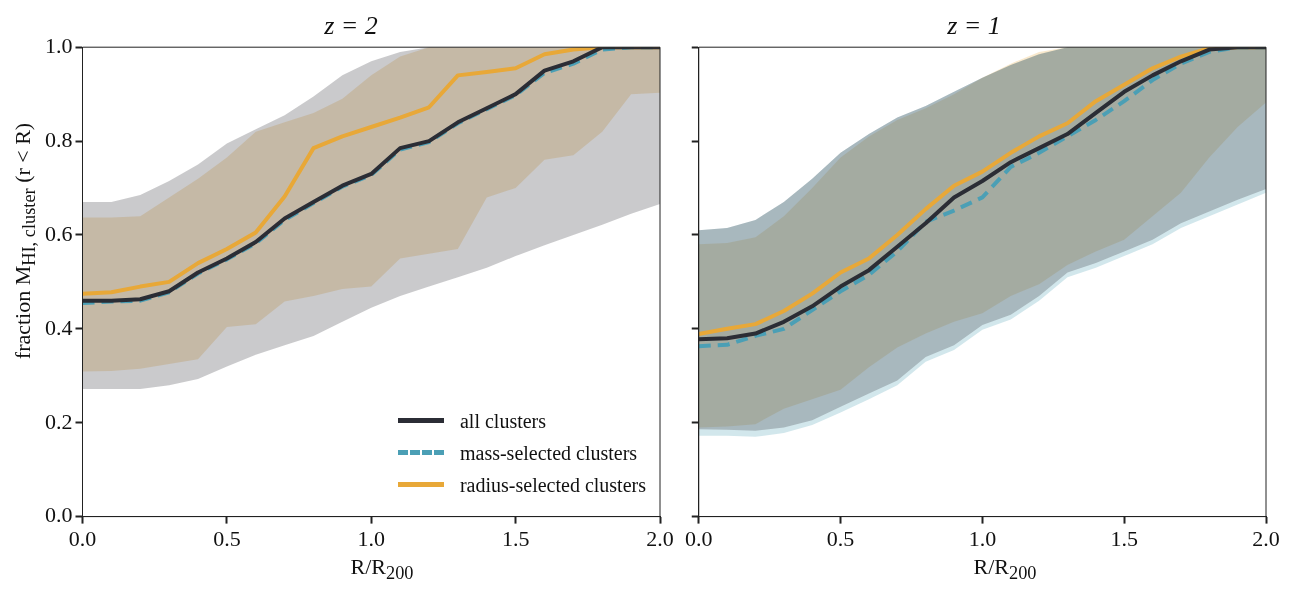  What do you see at coordinates (59, 233) in the screenshot?
I see `y-tick-label: 0.6` at bounding box center [59, 233].